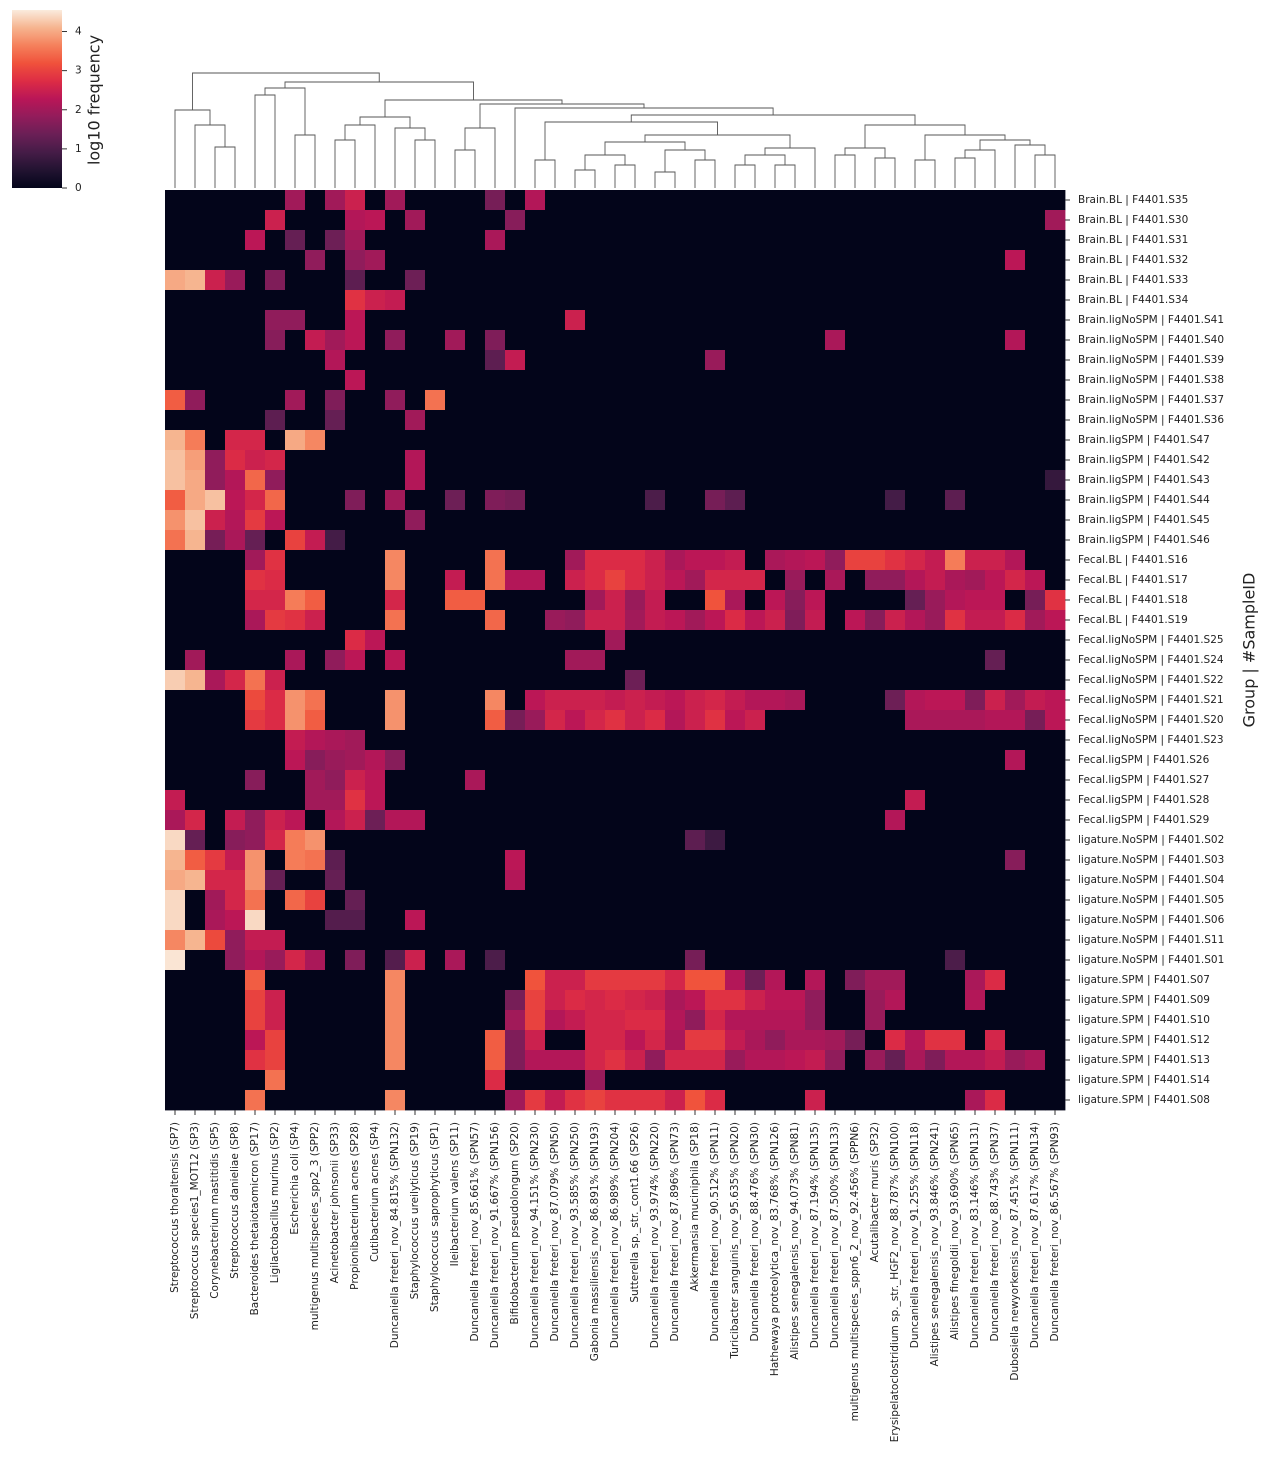 The height and width of the screenshot is (1472, 1265). What do you see at coordinates (37, 99) in the screenshot?
I see `colorbar` at bounding box center [37, 99].